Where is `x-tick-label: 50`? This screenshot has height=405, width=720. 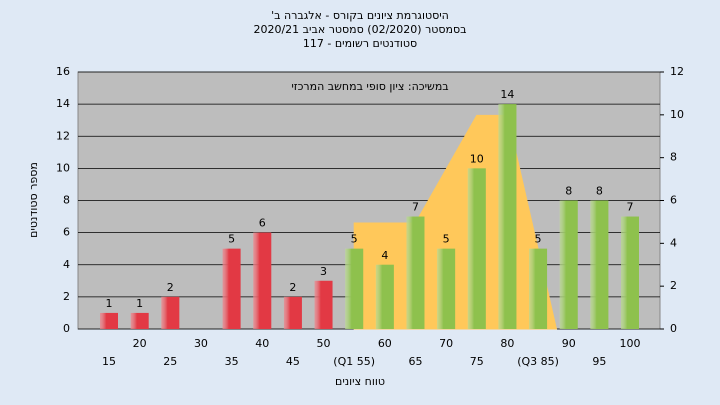 x-tick-label: 50 is located at coordinates (324, 343).